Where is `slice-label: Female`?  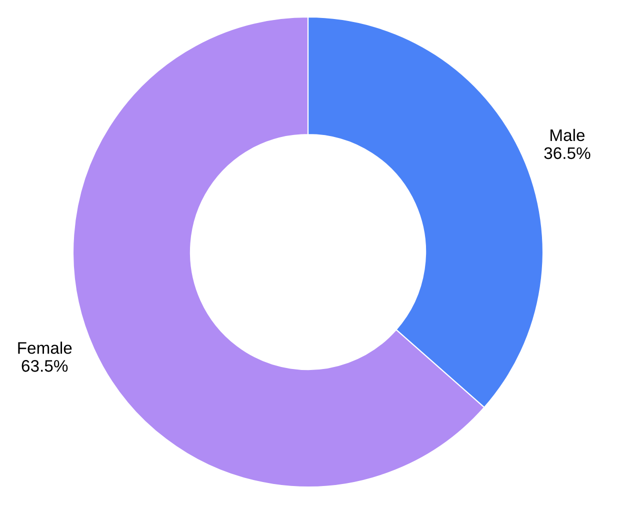
slice-label: Female is located at coordinates (45, 348).